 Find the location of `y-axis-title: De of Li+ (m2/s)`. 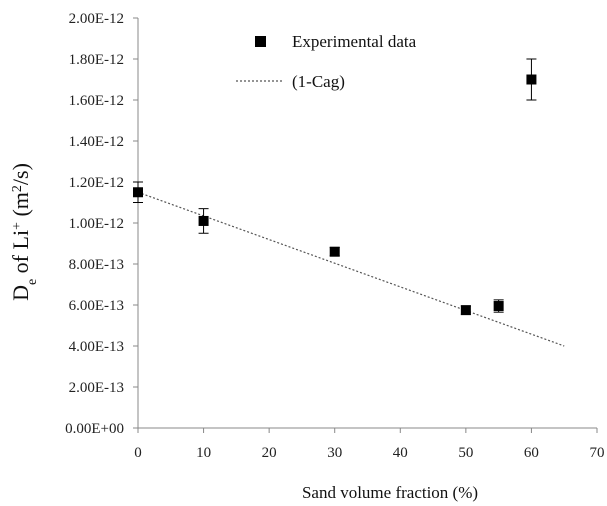

y-axis-title: De of Li+ (m2/s) is located at coordinates (24, 232).